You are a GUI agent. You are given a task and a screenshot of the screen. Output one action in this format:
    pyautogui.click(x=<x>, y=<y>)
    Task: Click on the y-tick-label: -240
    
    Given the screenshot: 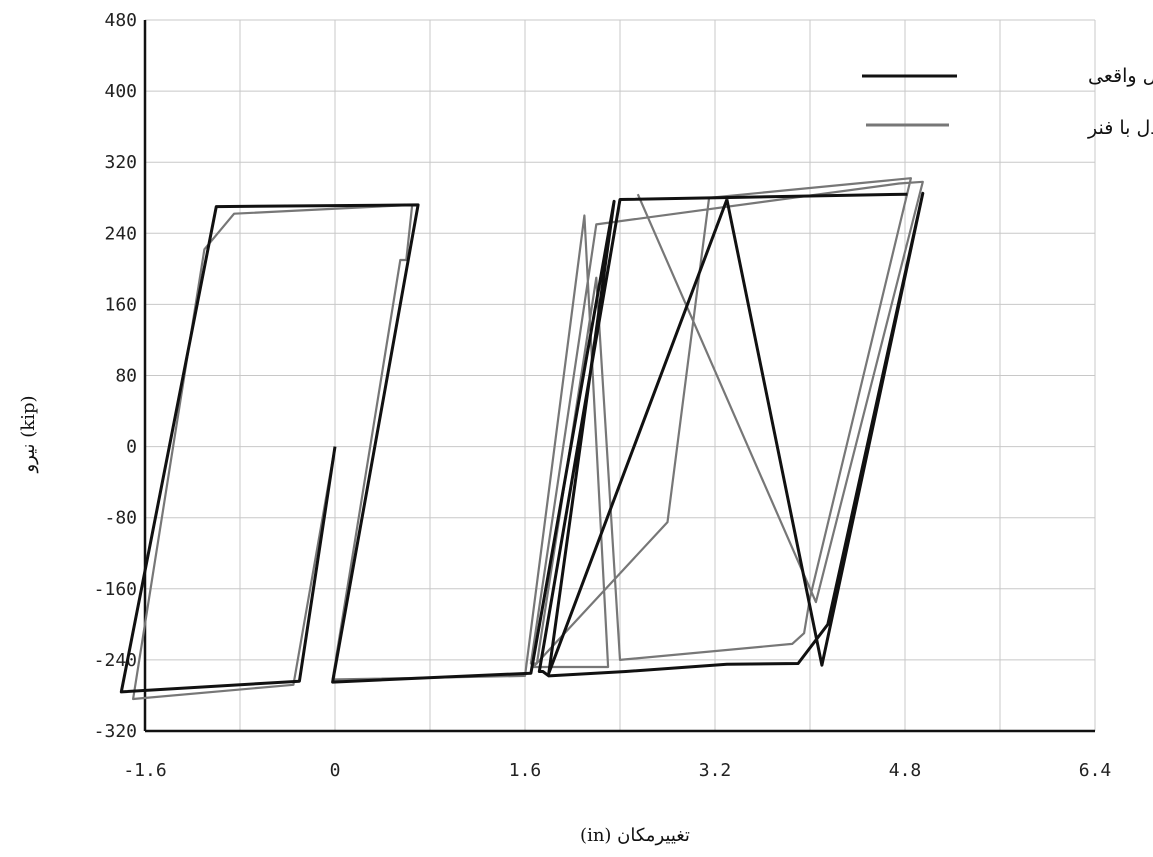 What is the action you would take?
    pyautogui.click(x=115, y=660)
    